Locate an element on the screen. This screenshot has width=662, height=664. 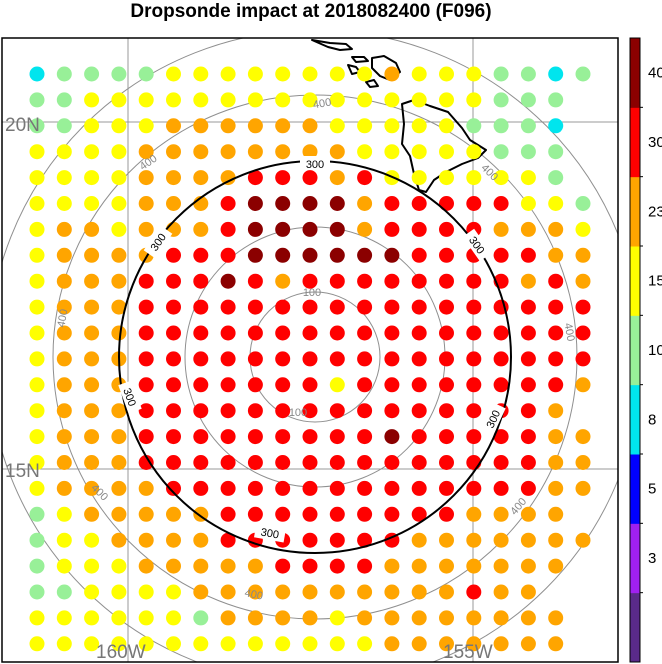
colorbar-tick-label: 40 is located at coordinates (655, 73).